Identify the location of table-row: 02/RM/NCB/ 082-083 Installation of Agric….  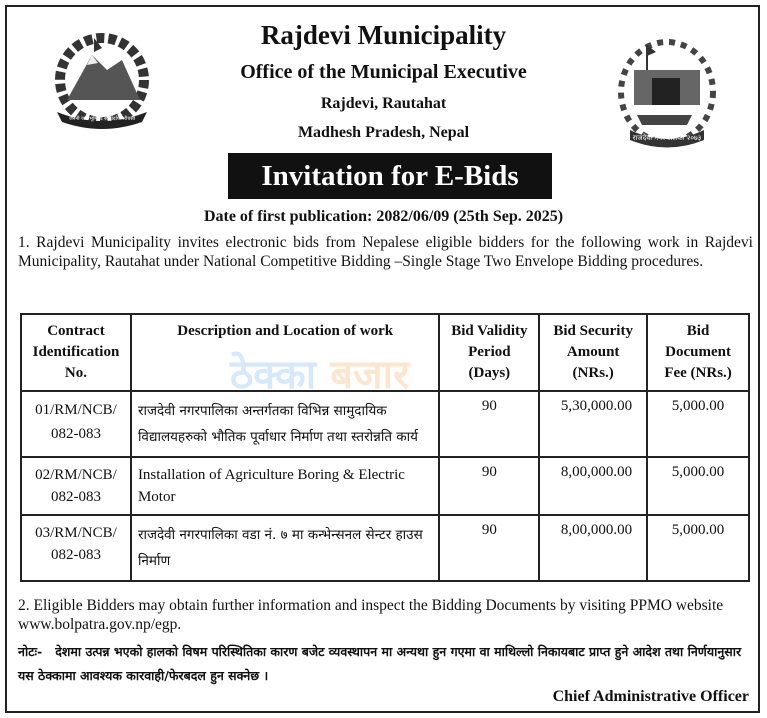
(385, 486).